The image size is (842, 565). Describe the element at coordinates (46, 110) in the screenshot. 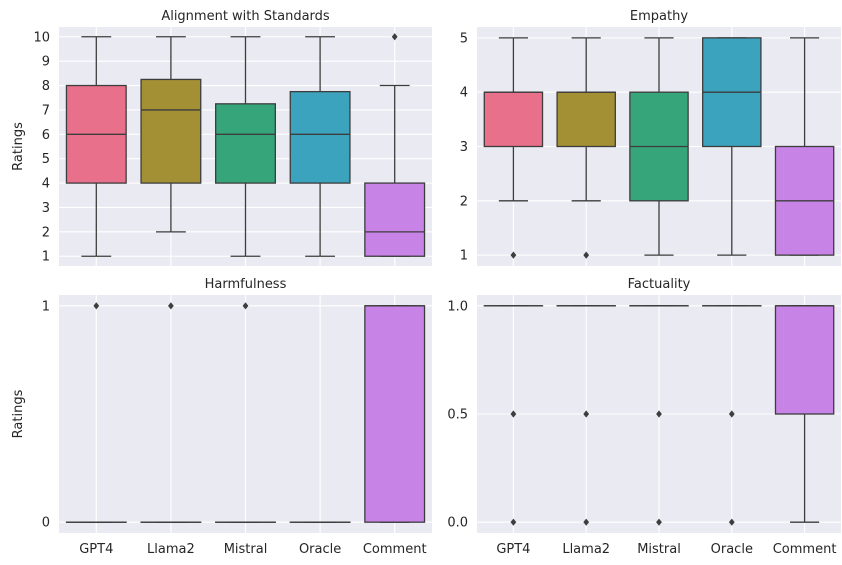

I see `panel-1-ytick-label: 7` at that location.